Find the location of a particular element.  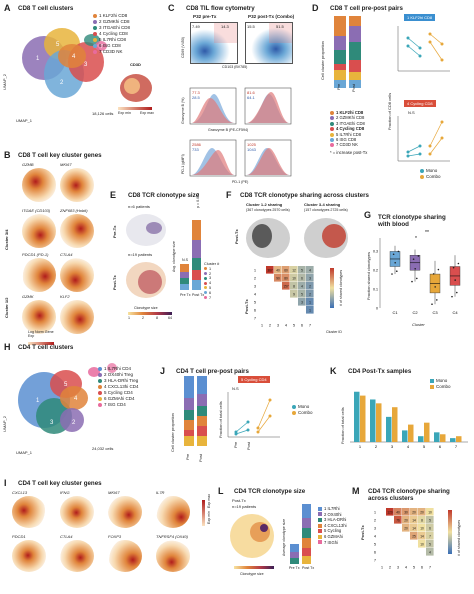

axis-j-right: Fraction of total cells is located at coordinates (220, 419).